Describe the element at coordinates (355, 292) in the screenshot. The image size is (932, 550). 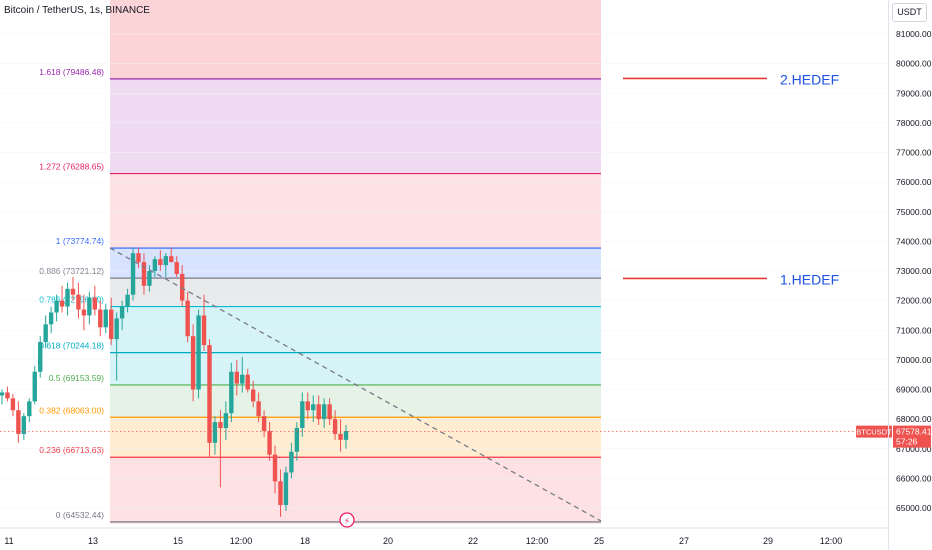
I see `fib-zone-0.886` at that location.